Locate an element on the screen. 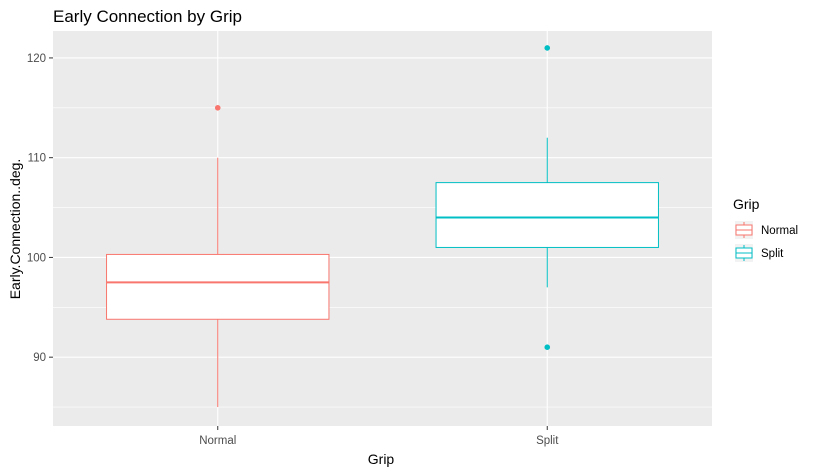 Image resolution: width=819 pixels, height=474 pixels. legend: Grip Normal Split is located at coordinates (765, 229).